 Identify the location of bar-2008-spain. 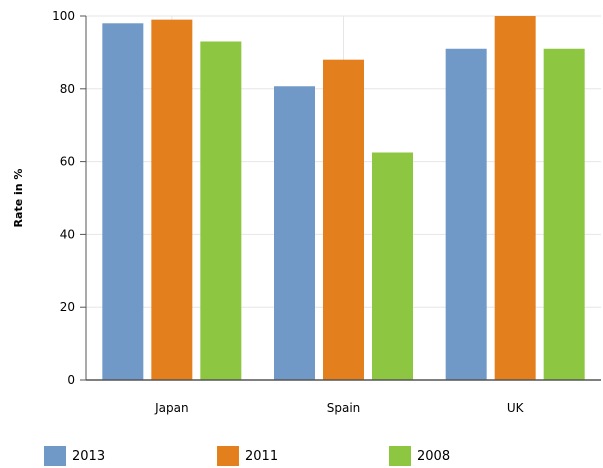
(392, 266).